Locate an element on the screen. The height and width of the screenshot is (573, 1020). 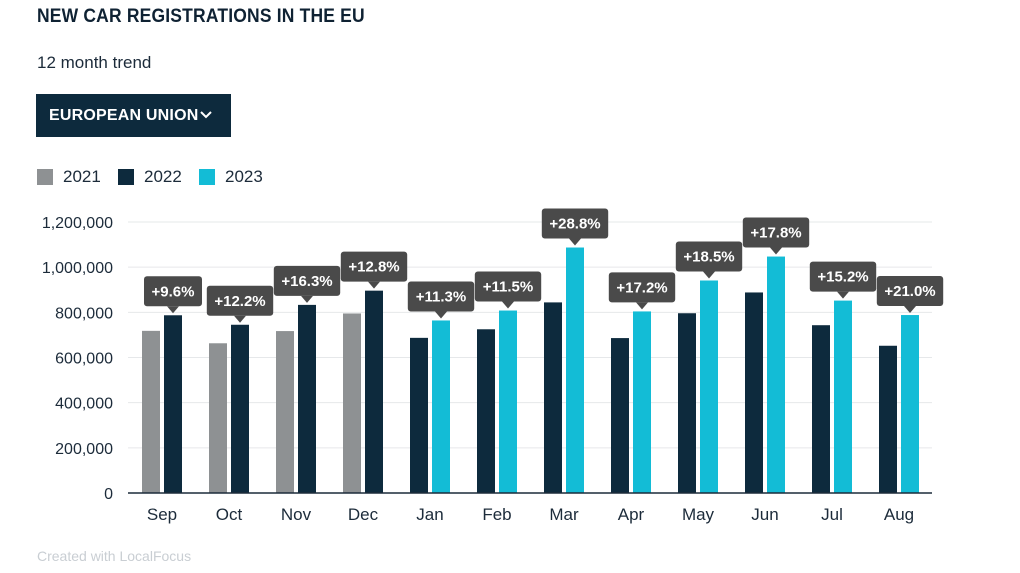
x-tick-label: Feb is located at coordinates (496, 514).